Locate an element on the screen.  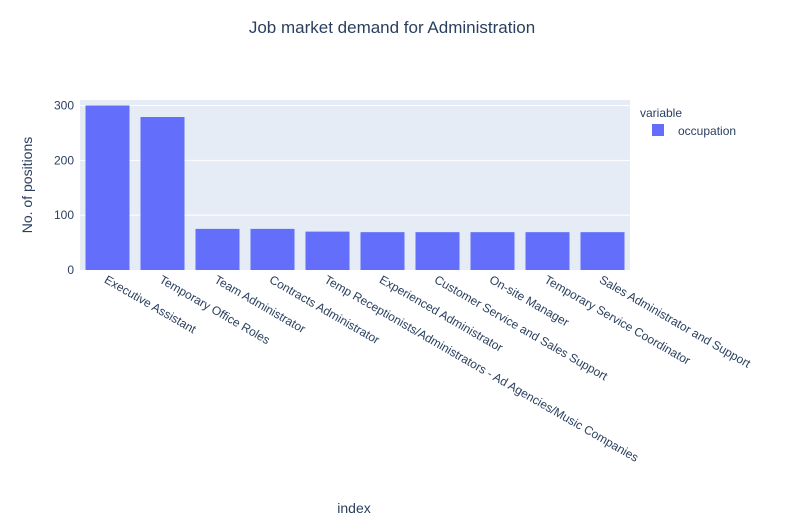
legend-label-occupation: occupation is located at coordinates (707, 131).